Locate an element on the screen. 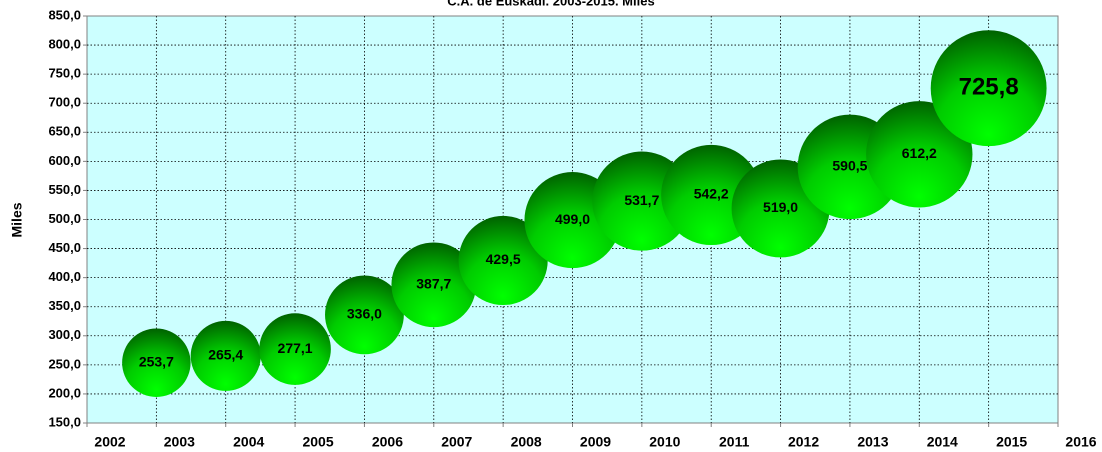 This screenshot has height=452, width=1102. x-tick-label: 2009 is located at coordinates (595, 442).